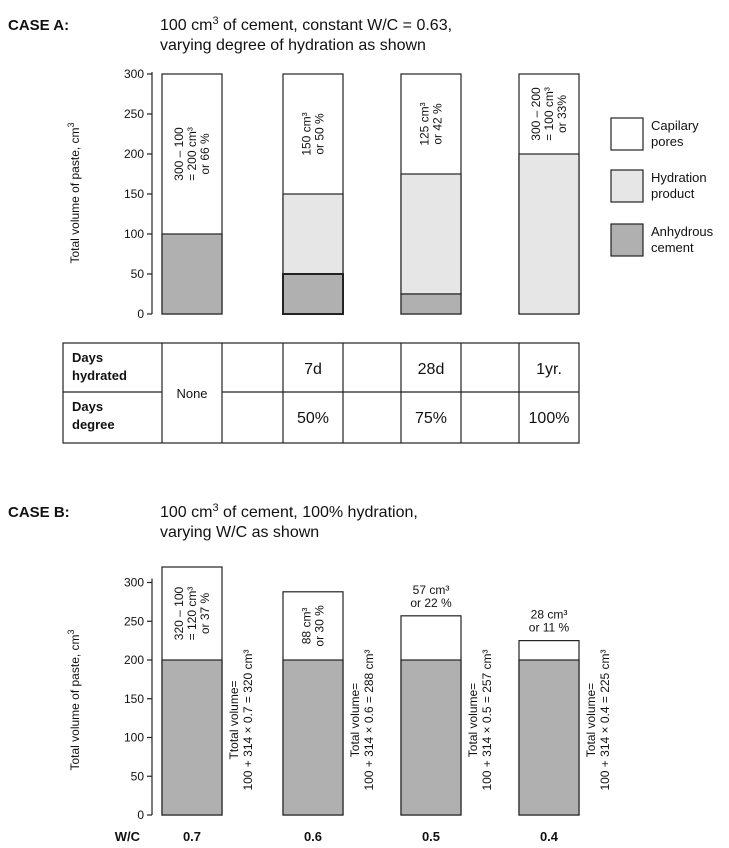 This screenshot has height=848, width=729. Describe the element at coordinates (191, 393) in the screenshot. I see `table-cell-none: None` at that location.